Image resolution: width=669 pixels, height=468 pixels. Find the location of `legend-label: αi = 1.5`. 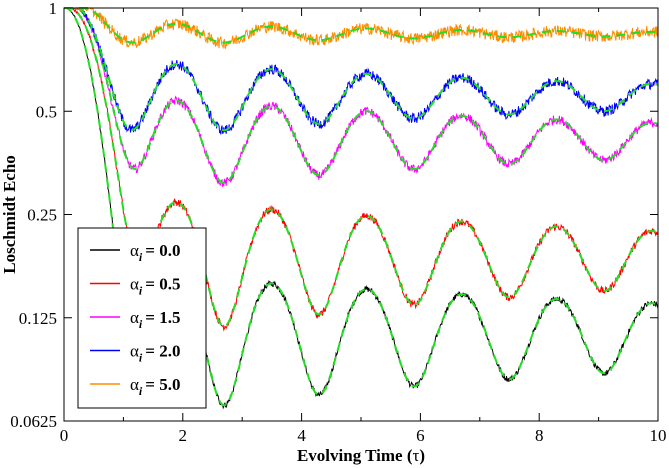

legend-label: αi = 1.5 is located at coordinates (155, 319).